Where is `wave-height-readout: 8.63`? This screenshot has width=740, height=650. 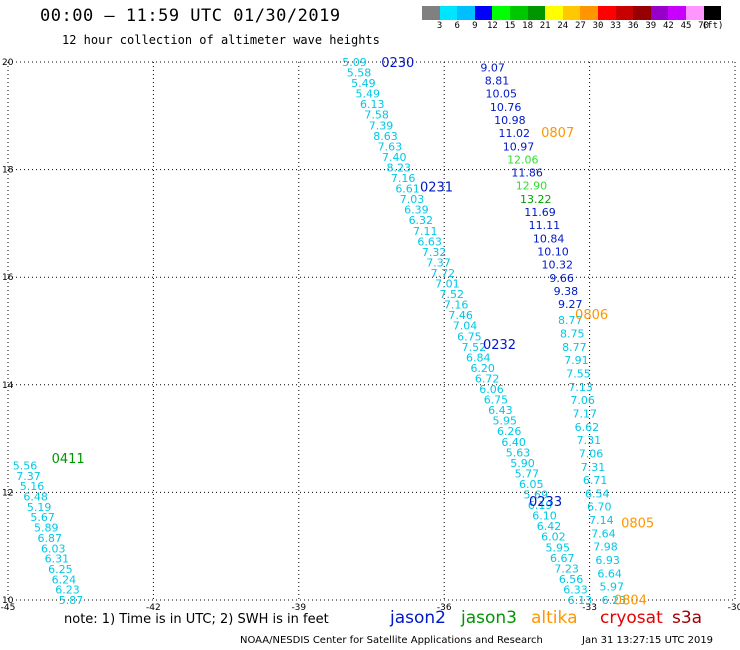 wave-height-readout: 8.63 is located at coordinates (385, 136).